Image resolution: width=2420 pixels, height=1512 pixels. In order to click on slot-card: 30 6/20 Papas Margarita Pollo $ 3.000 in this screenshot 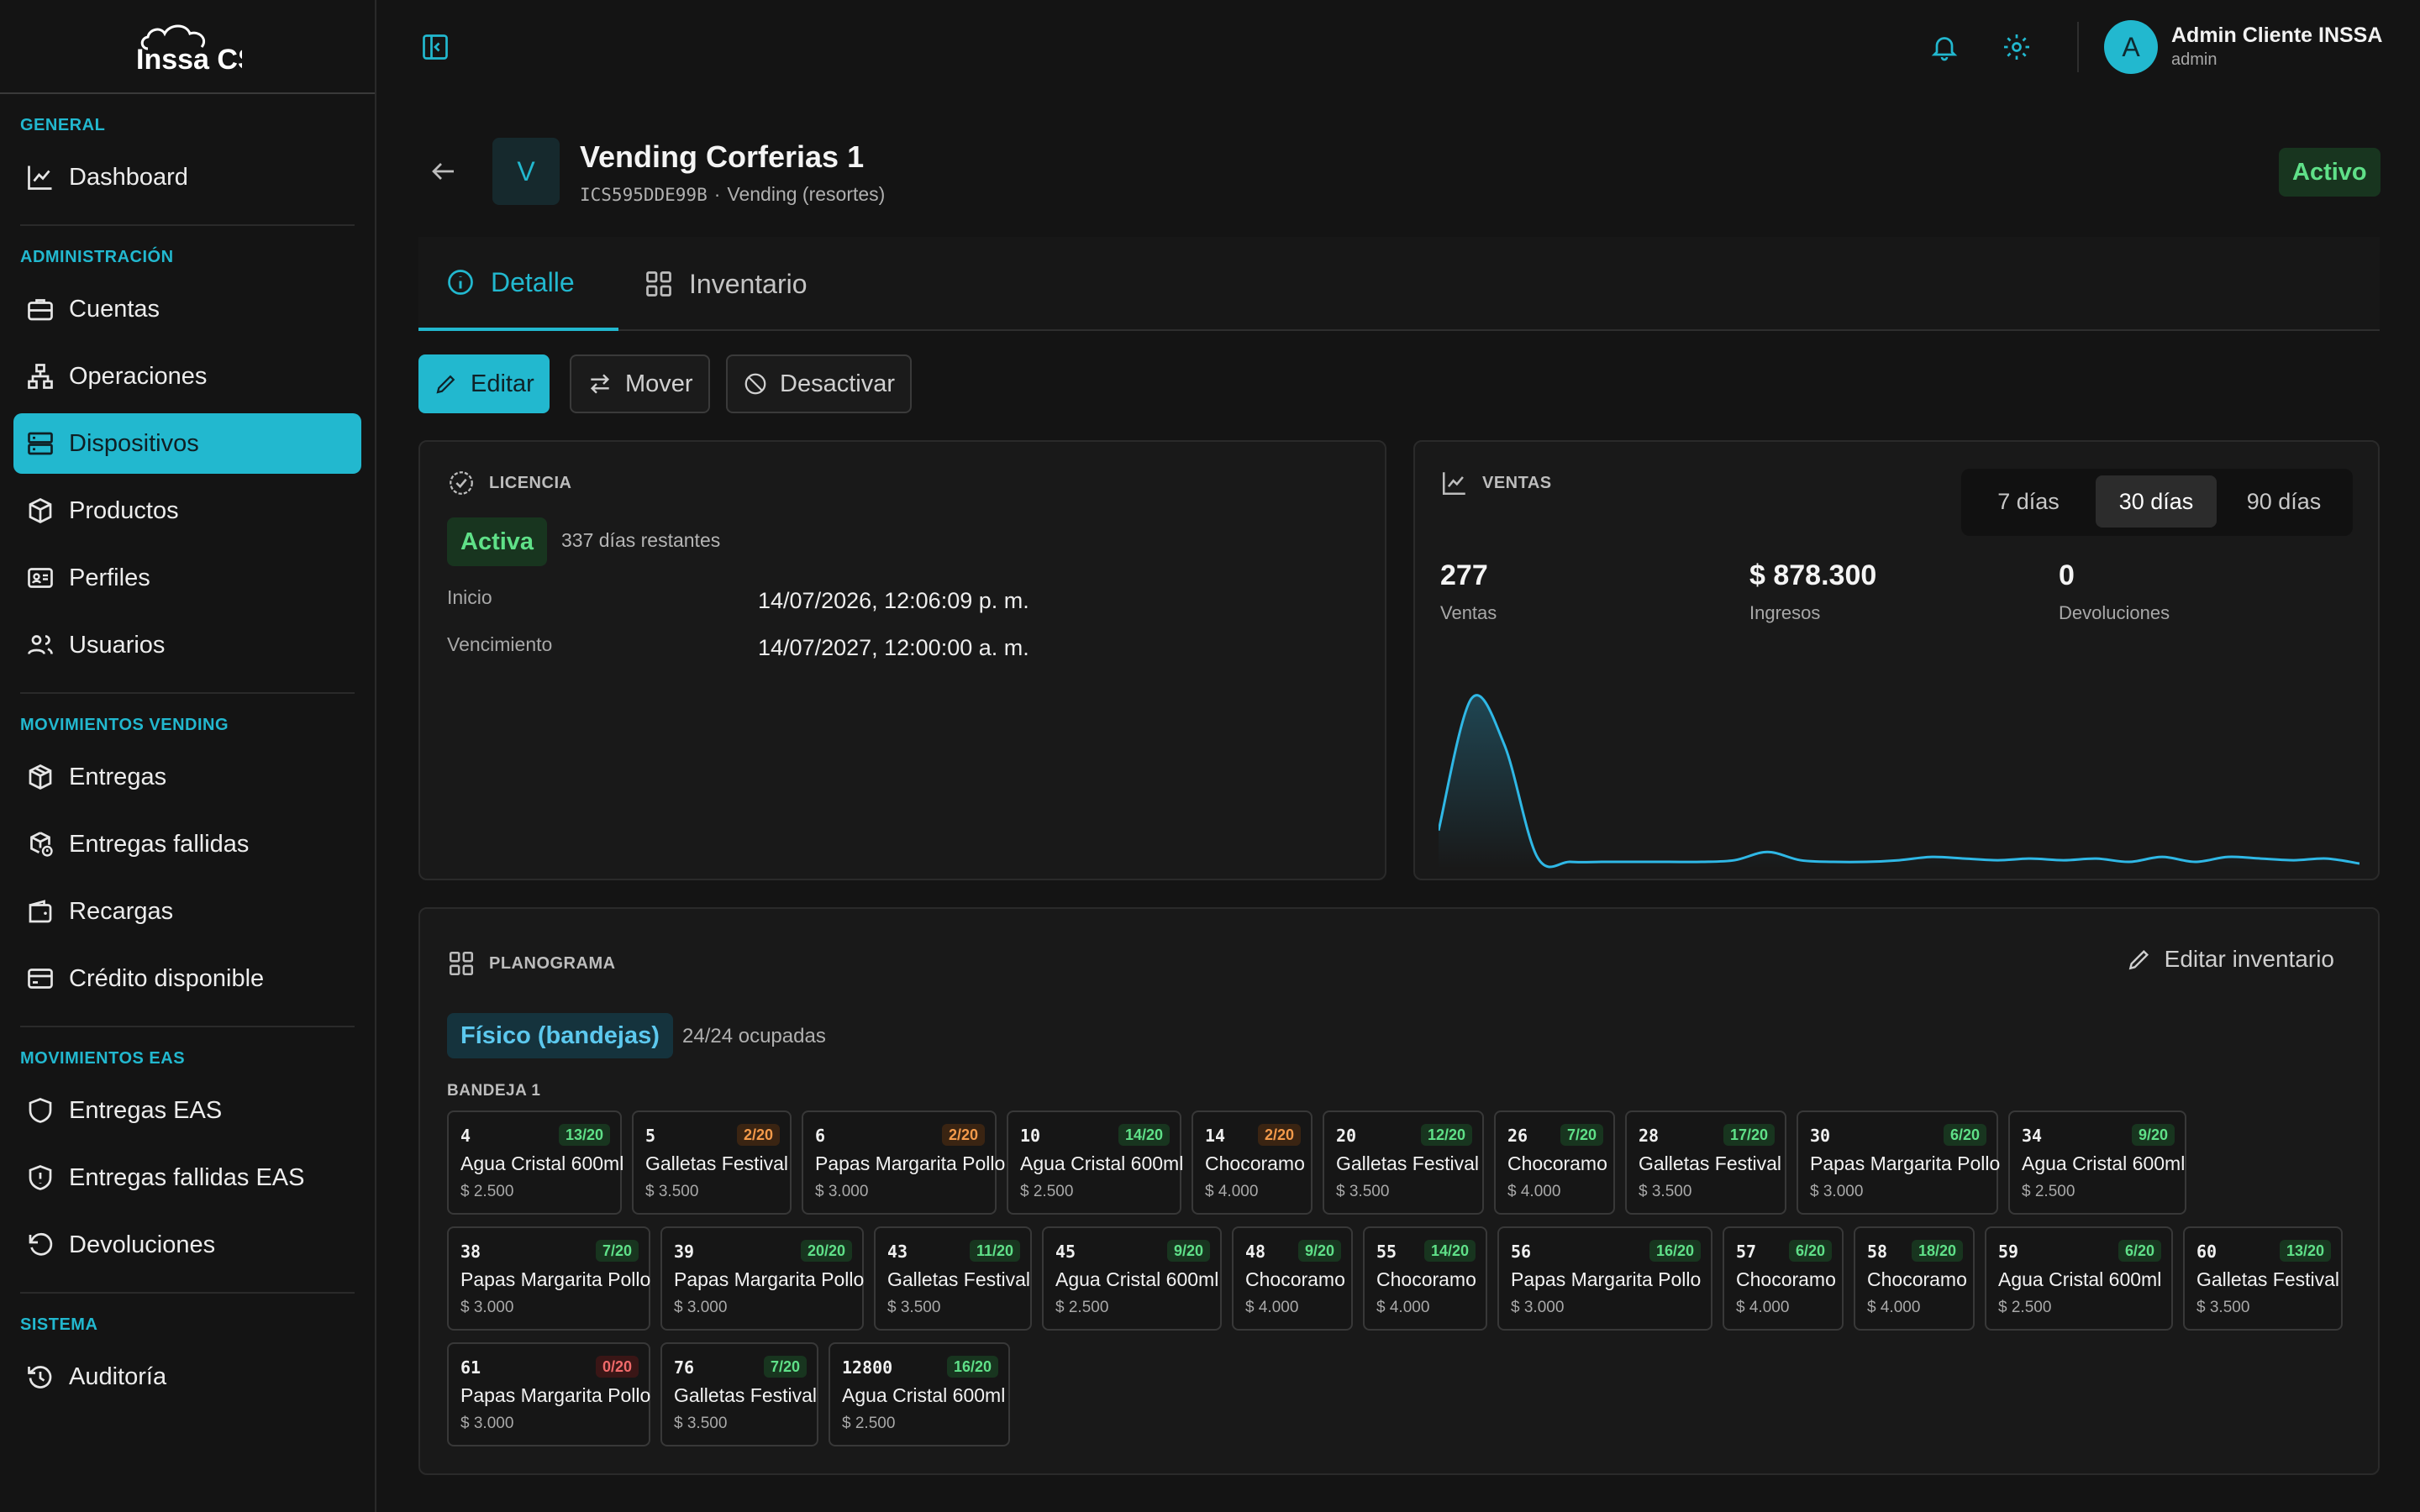, I will do `click(1899, 1162)`.